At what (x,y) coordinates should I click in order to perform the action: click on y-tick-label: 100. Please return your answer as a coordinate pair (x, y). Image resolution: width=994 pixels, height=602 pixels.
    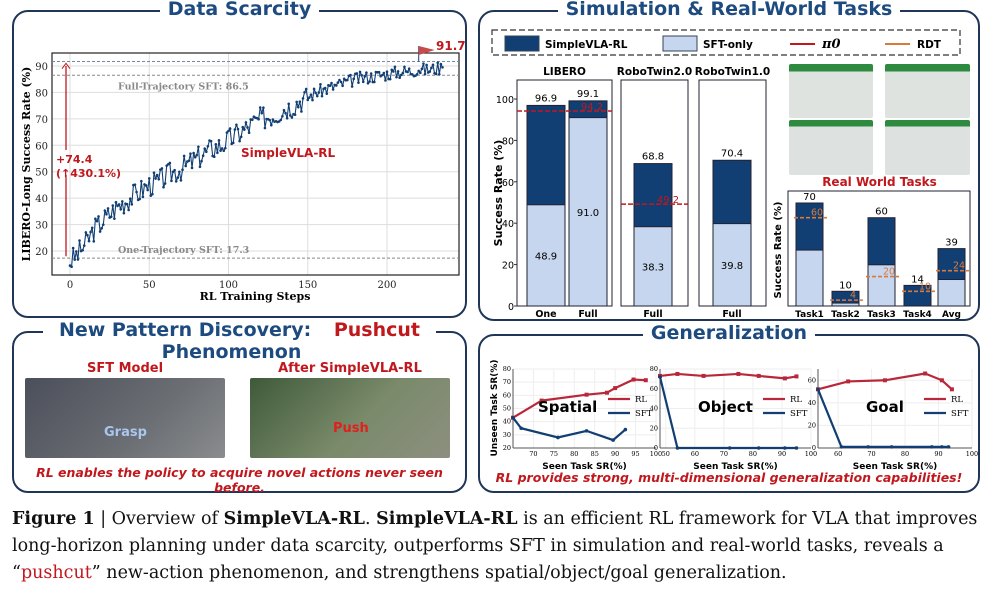
    Looking at the image, I should click on (505, 100).